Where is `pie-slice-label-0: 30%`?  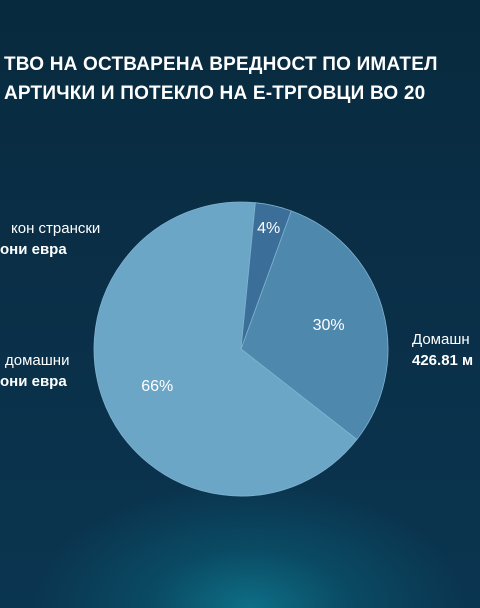 pie-slice-label-0: 30% is located at coordinates (329, 325).